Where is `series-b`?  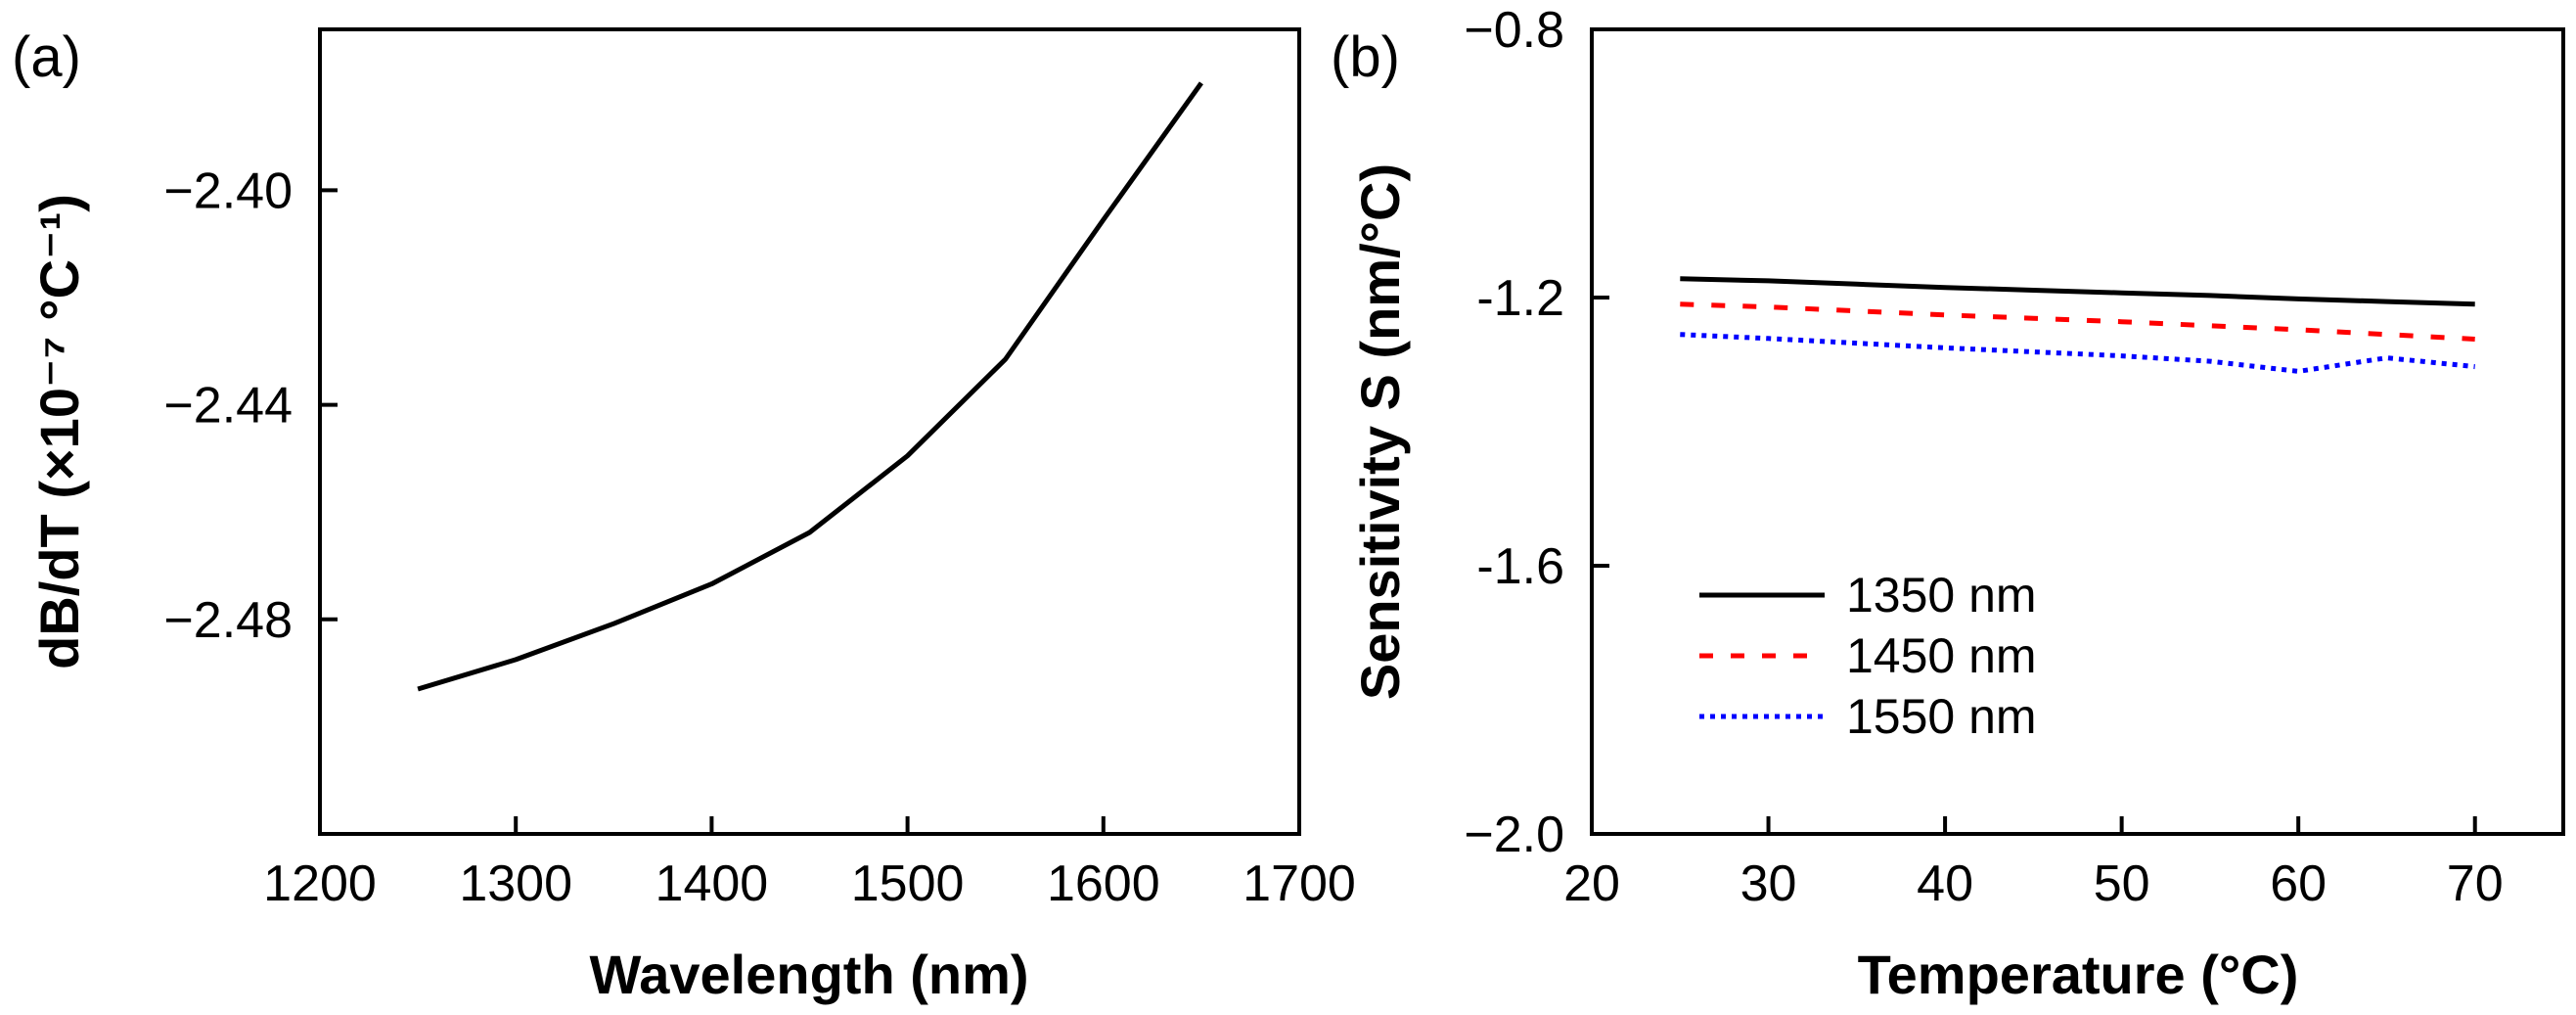
series-b is located at coordinates (2077, 325).